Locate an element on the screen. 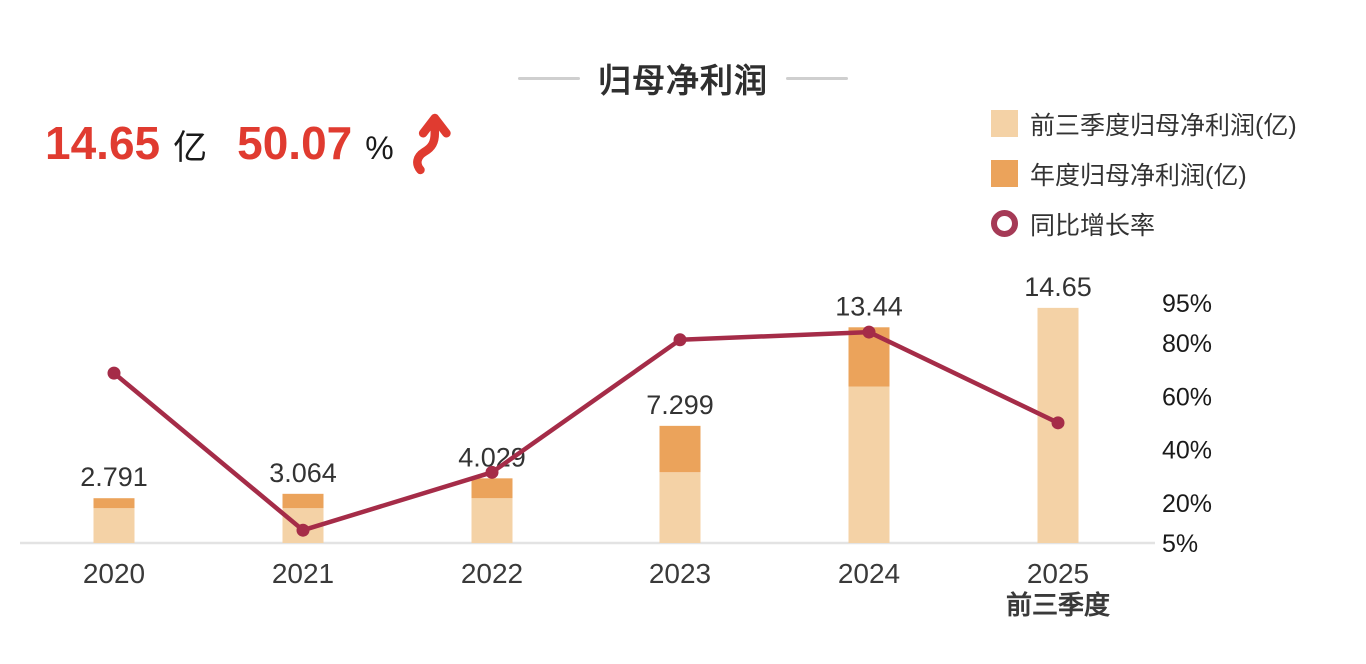 The height and width of the screenshot is (664, 1366). bar-value-label-2020: 2.791 is located at coordinates (114, 477).